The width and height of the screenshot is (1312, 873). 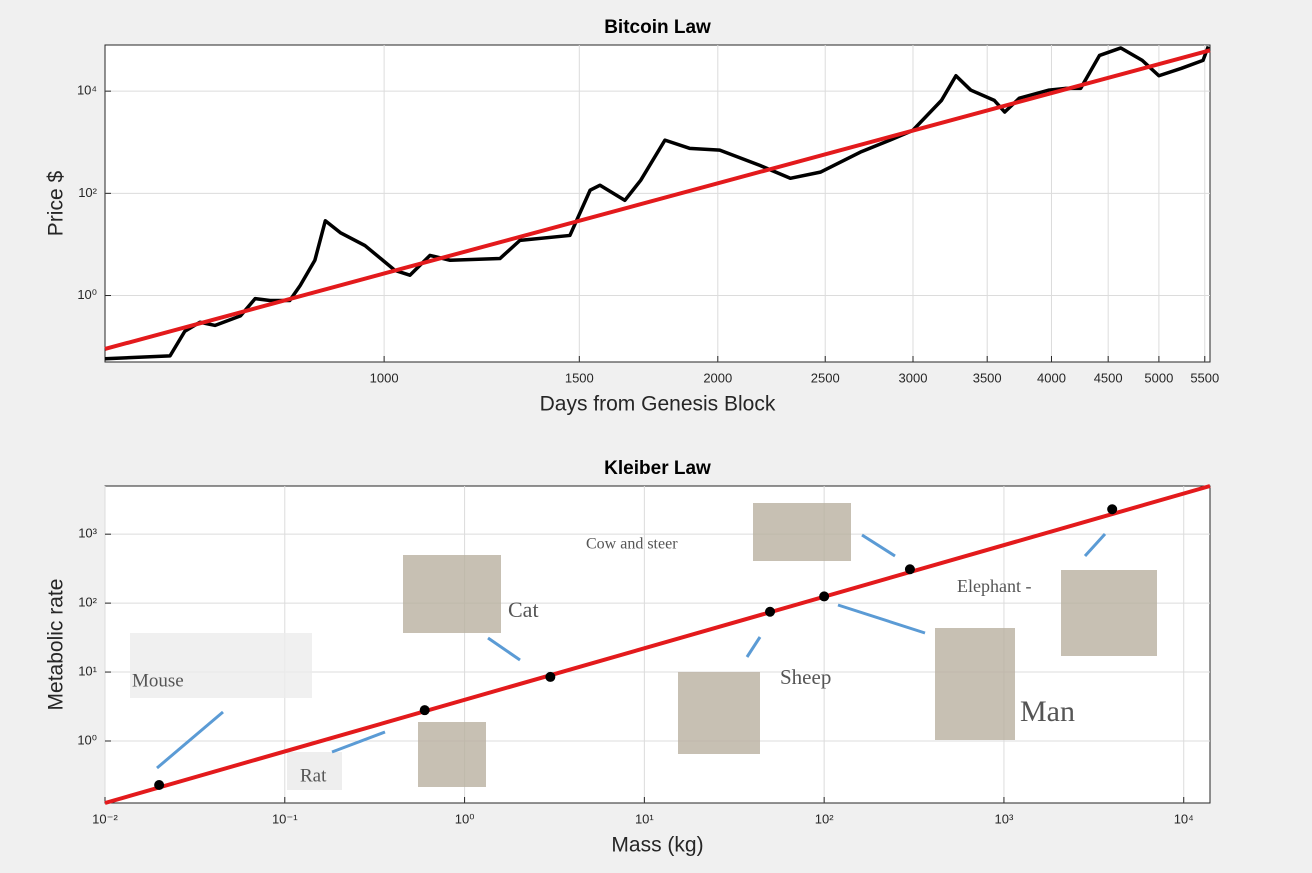 I want to click on x-tick-label: 10⁴, so click(x=1184, y=818).